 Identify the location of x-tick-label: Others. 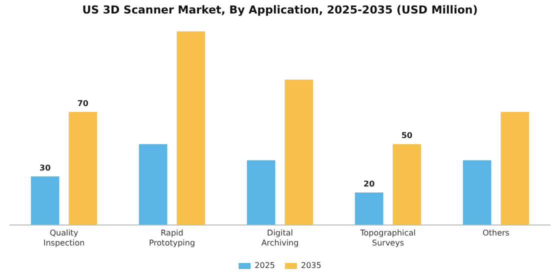
(496, 233).